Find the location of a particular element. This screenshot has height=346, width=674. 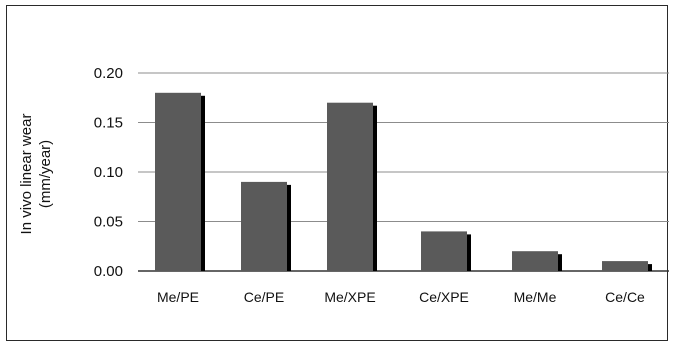

x-category-label: Me/PE is located at coordinates (178, 297).